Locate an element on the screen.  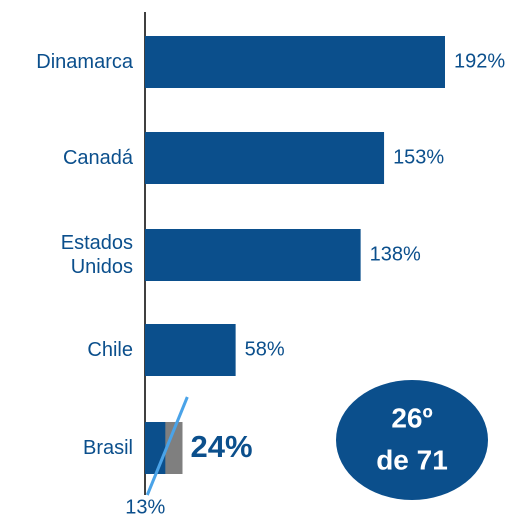
category-label: Estados Unidos is located at coordinates (96, 255).